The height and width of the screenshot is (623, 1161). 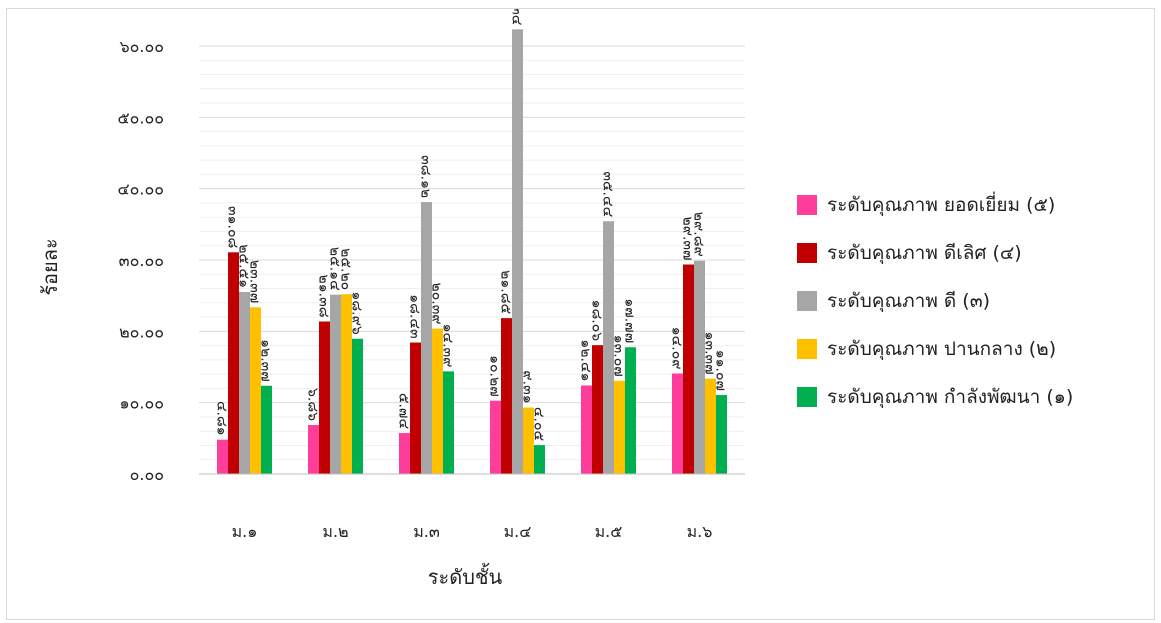 I want to click on x-tick-labels: ม.๑ ม.๒ ม.๓ ม.๔ ม.๕ ม.๖, so click(x=472, y=531).